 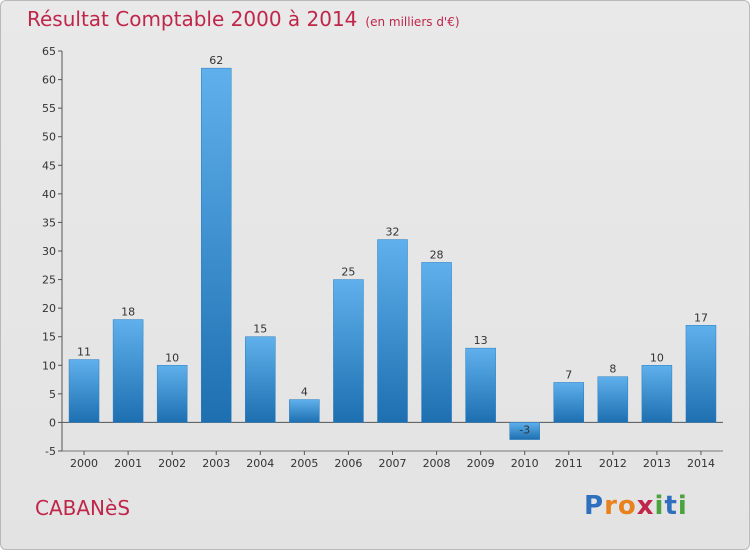 I want to click on bar-2009, so click(x=480, y=385).